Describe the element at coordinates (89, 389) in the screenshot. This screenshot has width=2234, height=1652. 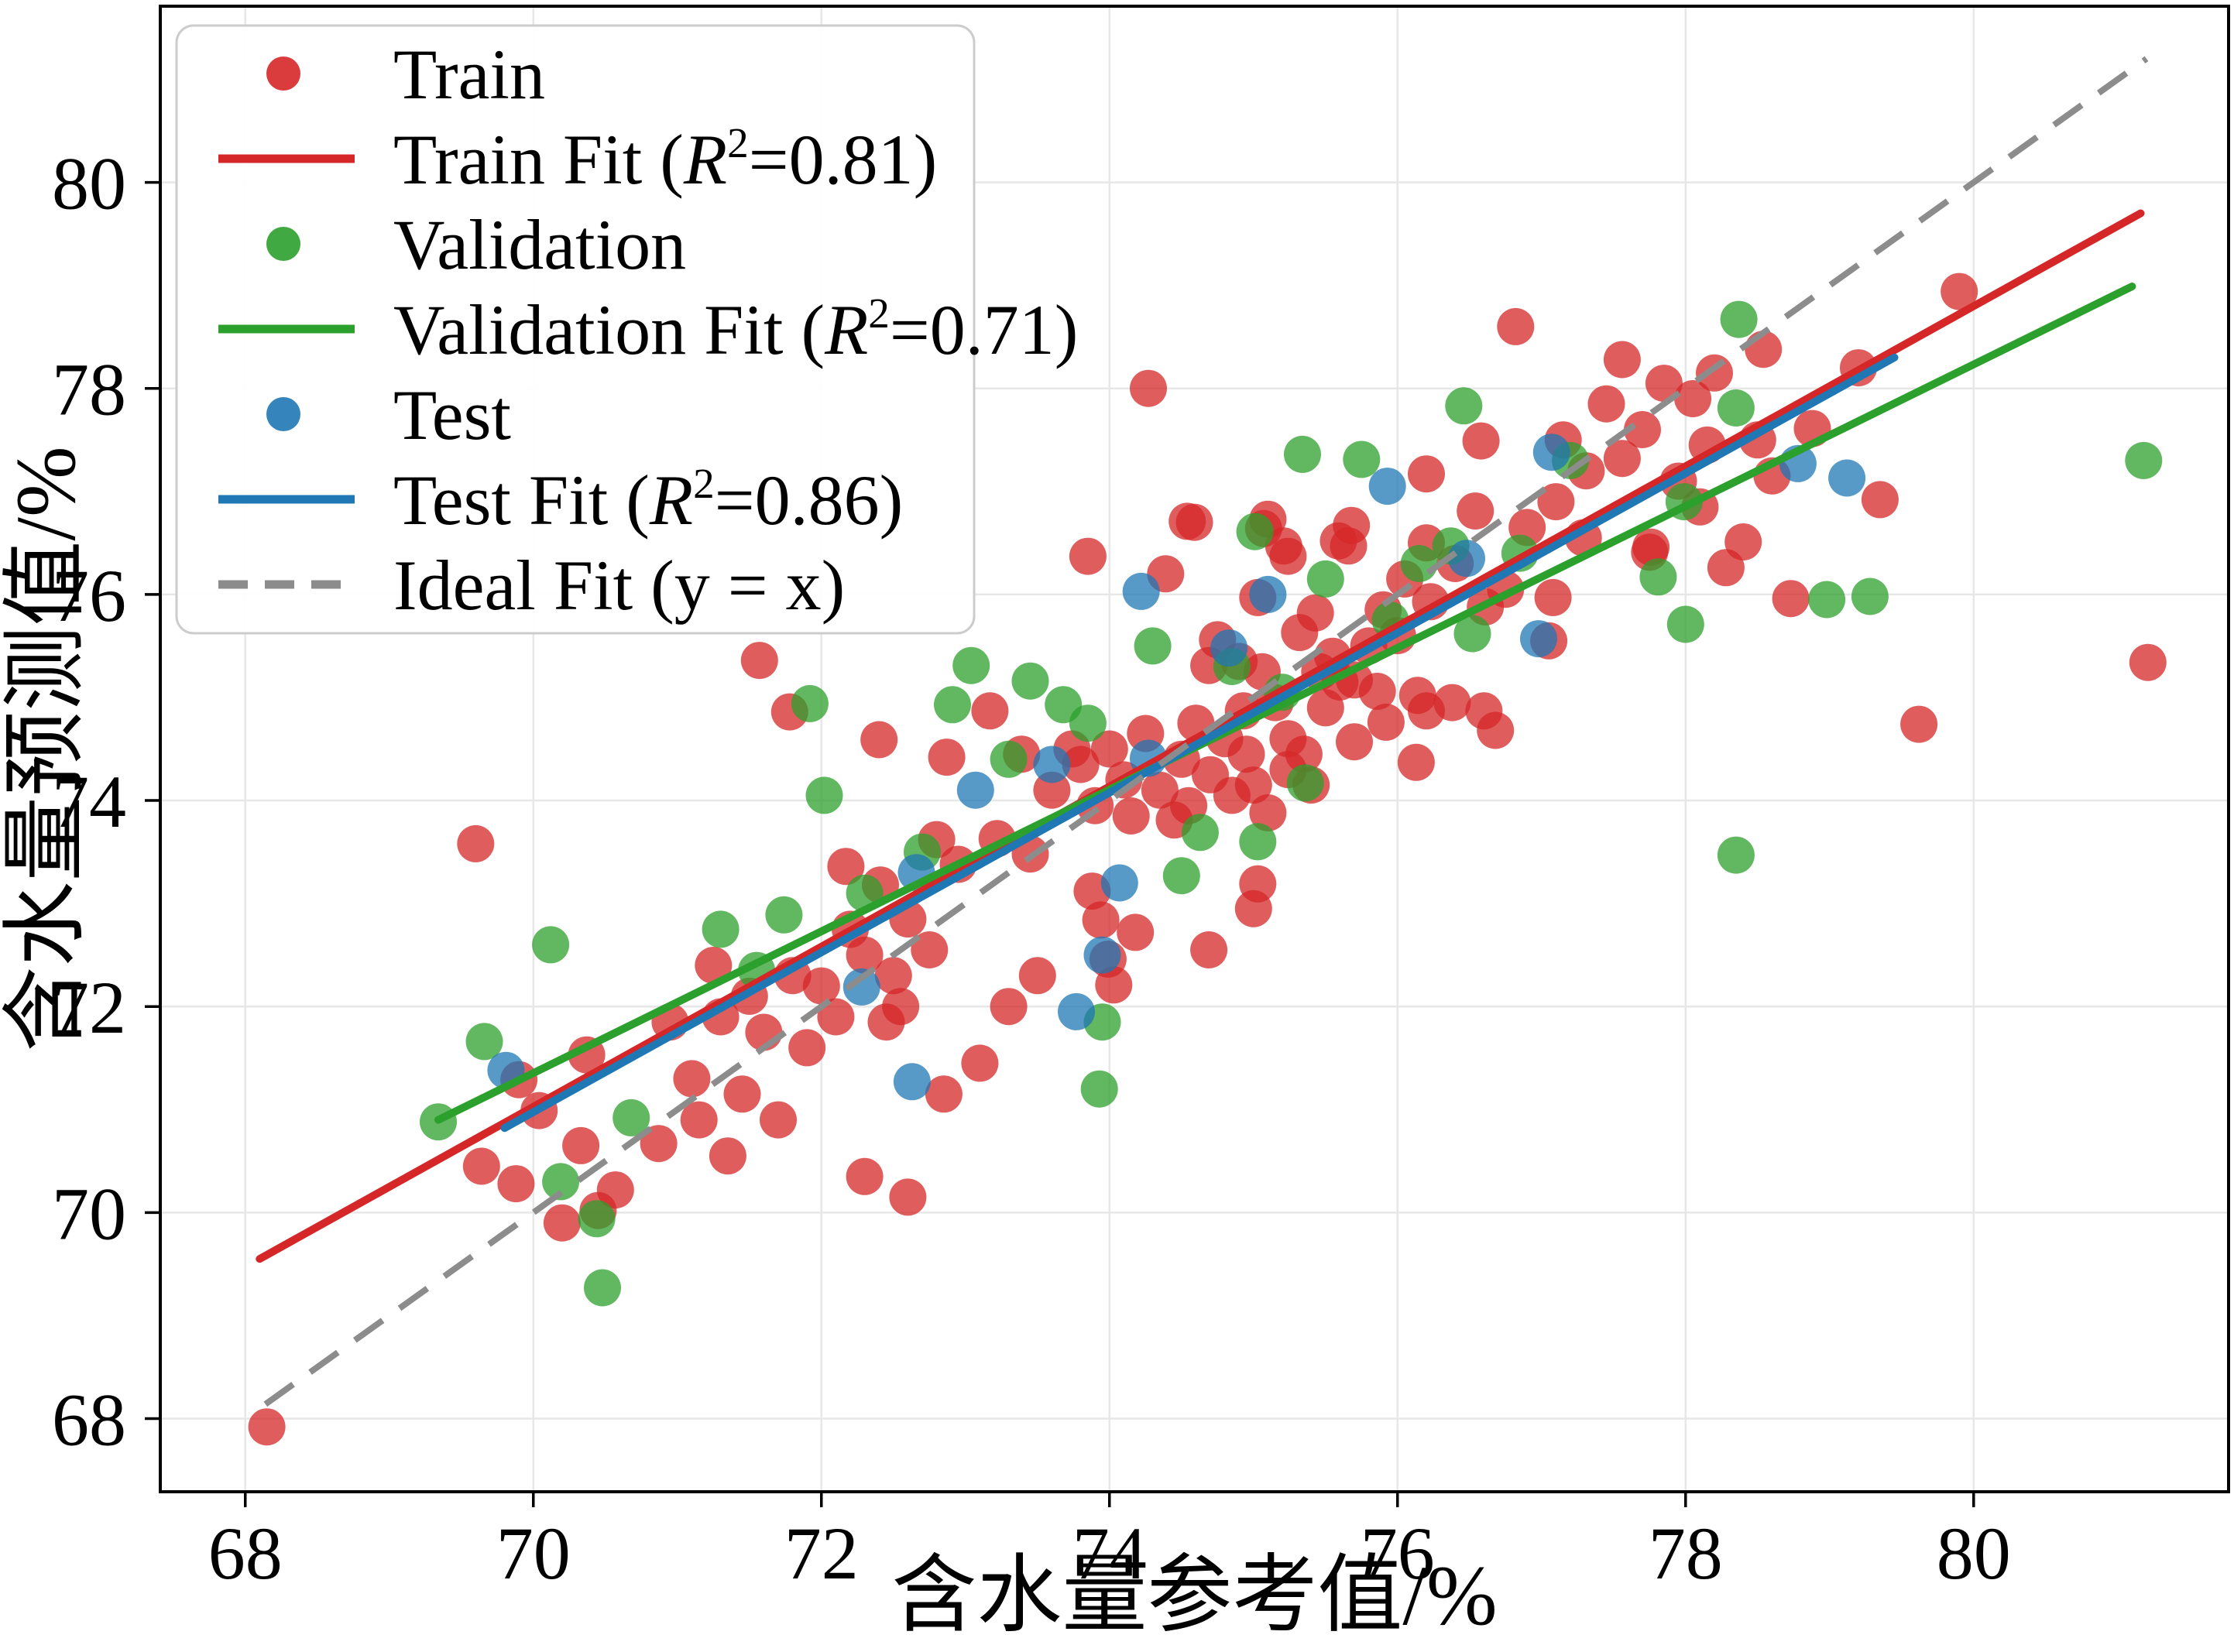
I see `y-tick-label: 78` at that location.